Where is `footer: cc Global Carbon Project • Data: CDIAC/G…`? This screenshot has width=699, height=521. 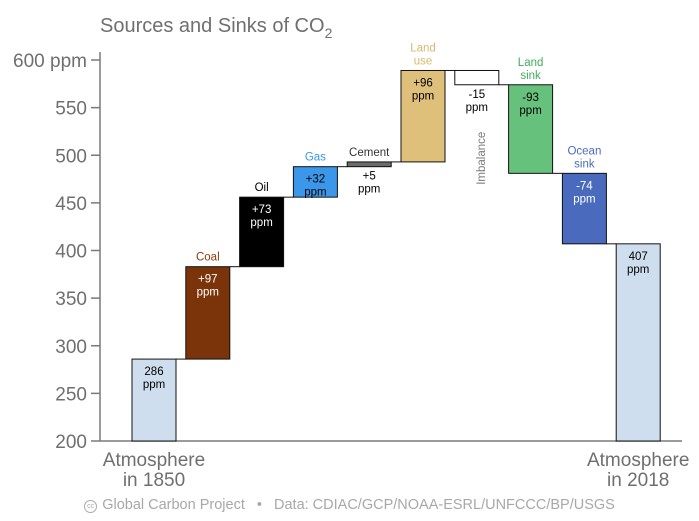 footer: cc Global Carbon Project • Data: CDIAC/G… is located at coordinates (349, 505).